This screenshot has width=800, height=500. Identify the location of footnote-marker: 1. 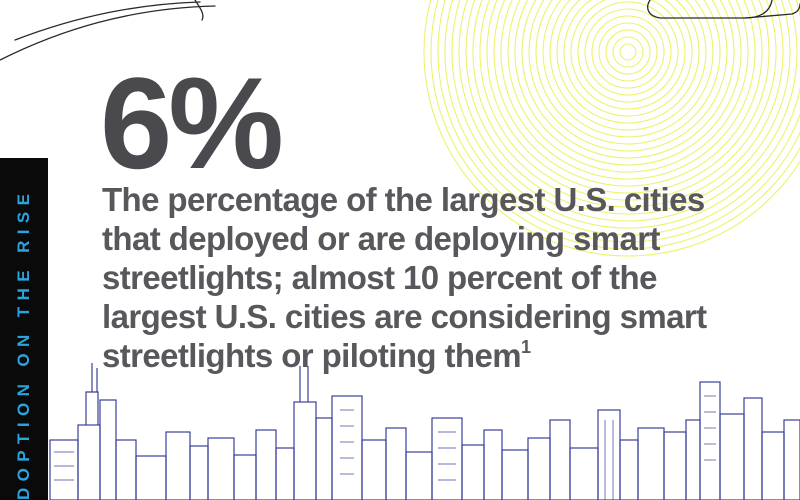
(525, 347).